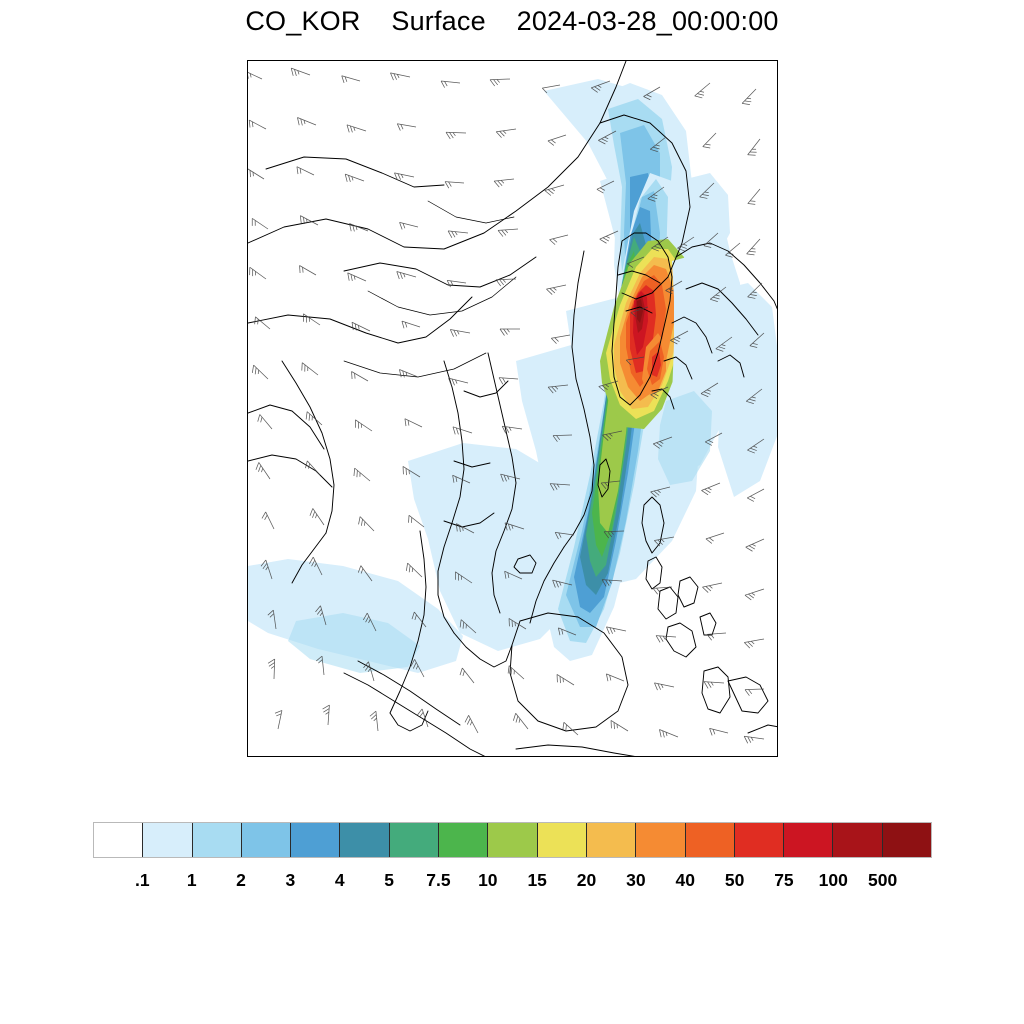 This screenshot has width=1024, height=1024. Describe the element at coordinates (142, 880) in the screenshot. I see `colorbar-label-0: .1` at that location.